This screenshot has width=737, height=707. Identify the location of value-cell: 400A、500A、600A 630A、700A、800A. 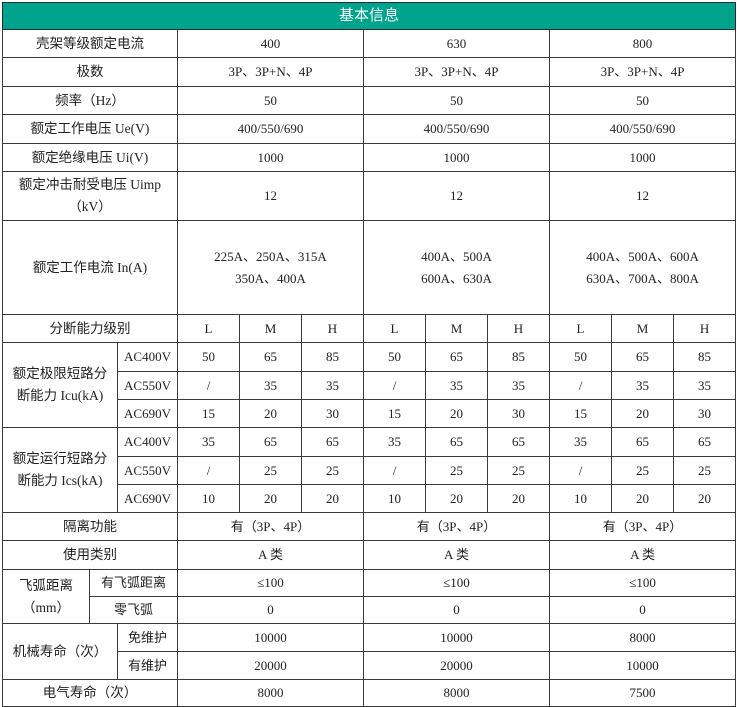
(642, 267).